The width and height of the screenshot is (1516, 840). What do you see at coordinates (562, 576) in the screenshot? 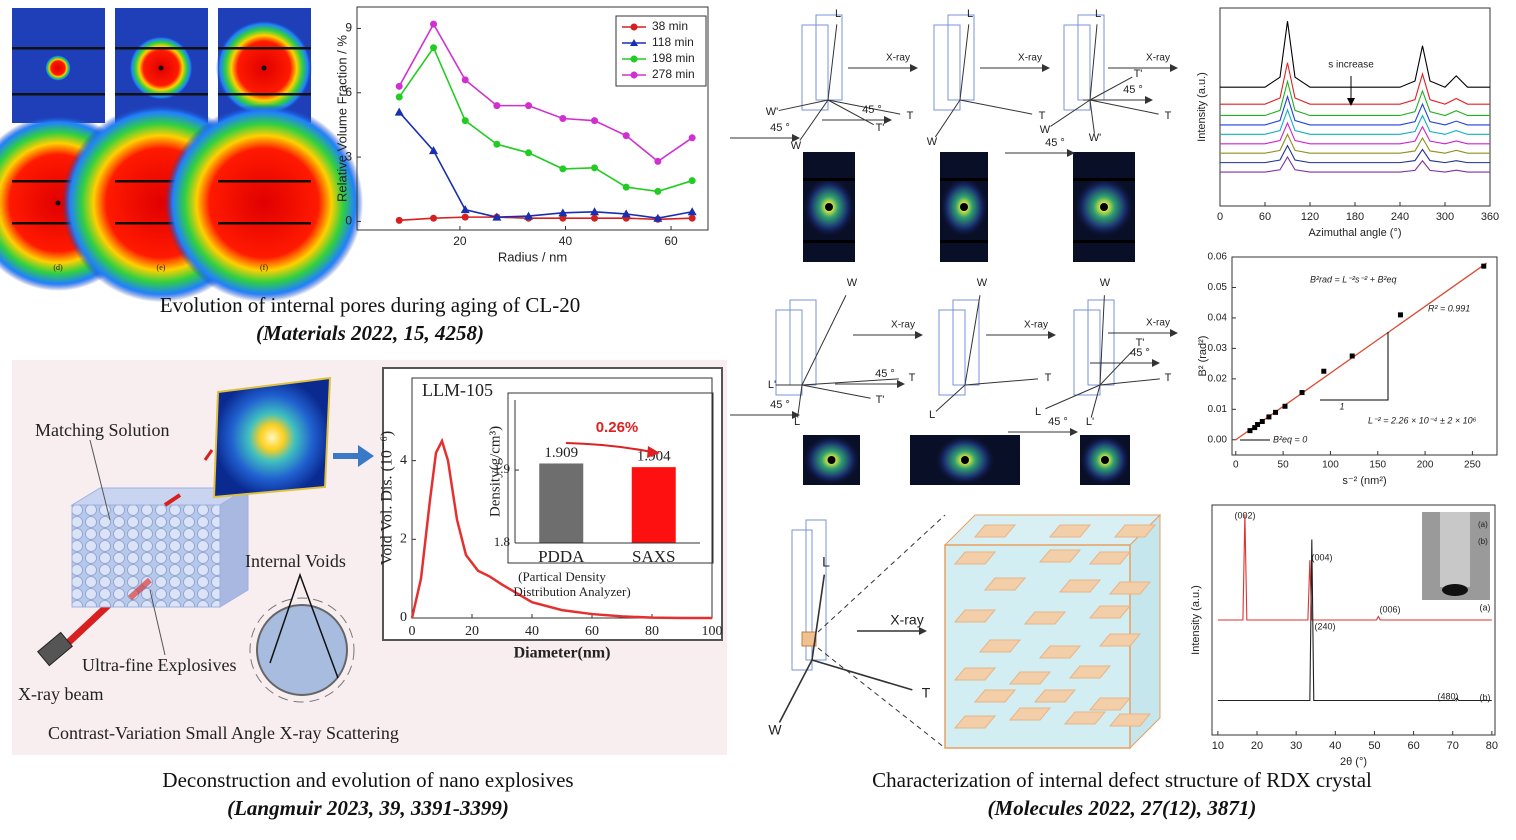
I see `note: (Partical Density` at bounding box center [562, 576].